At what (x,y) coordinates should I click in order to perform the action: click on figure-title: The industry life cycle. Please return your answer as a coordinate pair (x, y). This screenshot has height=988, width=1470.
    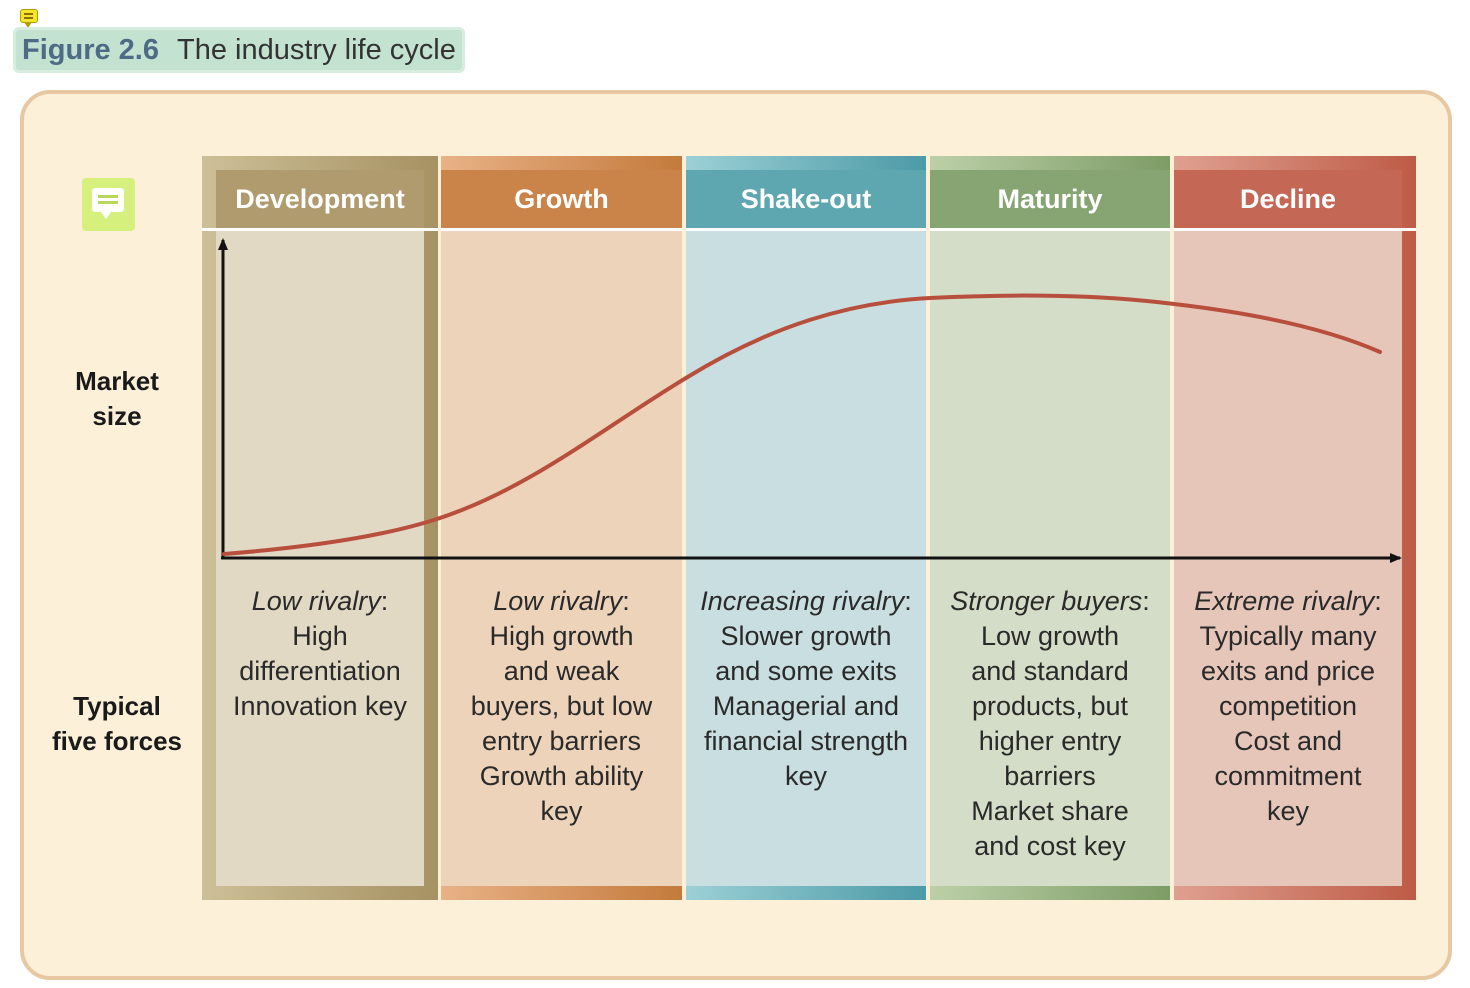
    Looking at the image, I should click on (316, 49).